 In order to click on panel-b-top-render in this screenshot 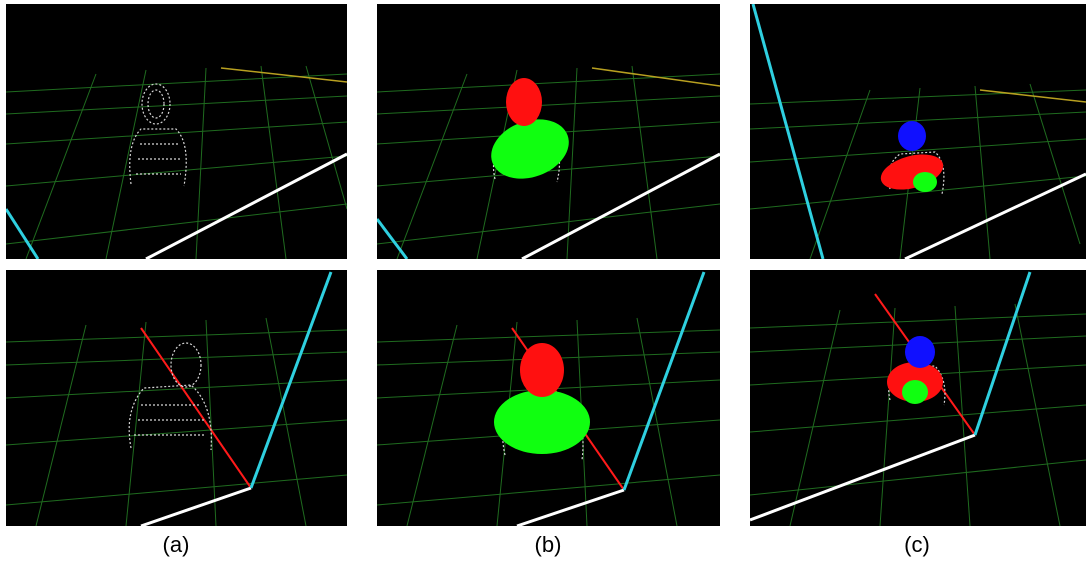, I will do `click(548, 131)`.